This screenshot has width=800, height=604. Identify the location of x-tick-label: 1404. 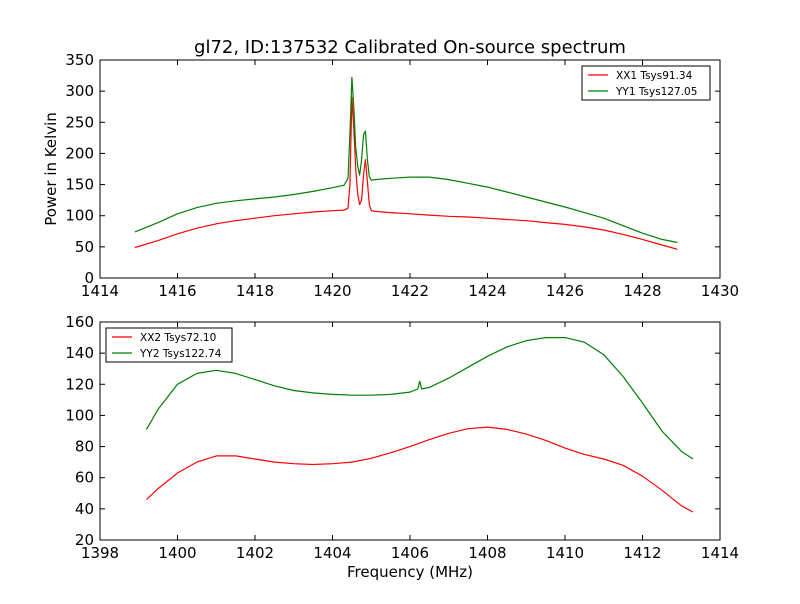
(332, 553).